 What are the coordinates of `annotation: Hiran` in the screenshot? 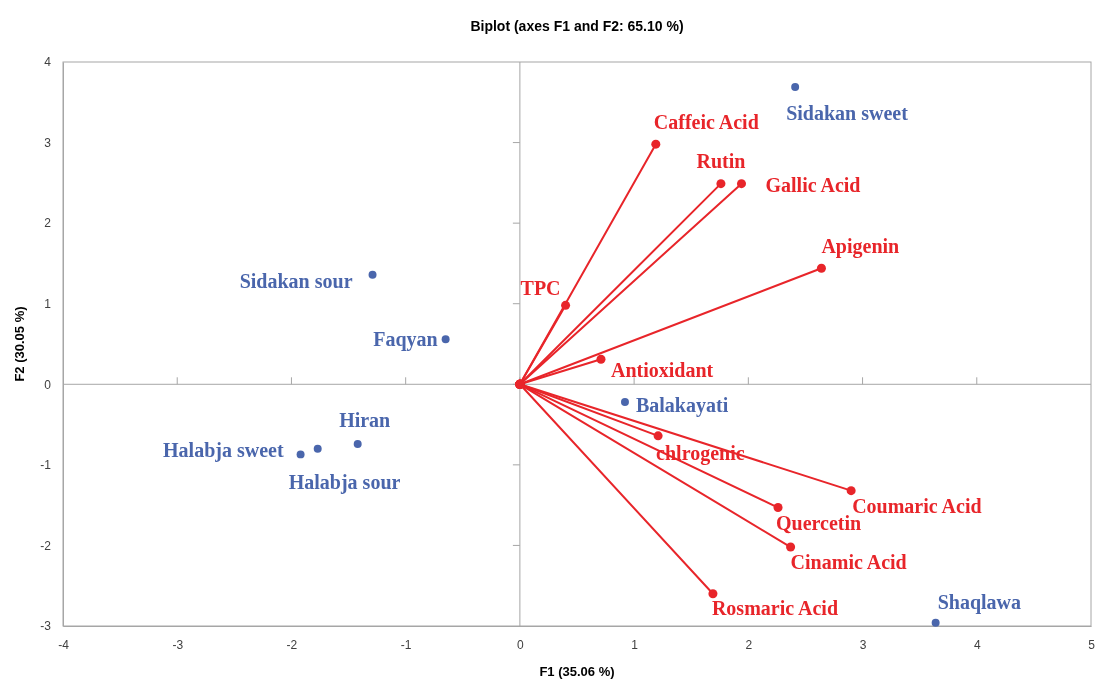 It's located at (365, 419).